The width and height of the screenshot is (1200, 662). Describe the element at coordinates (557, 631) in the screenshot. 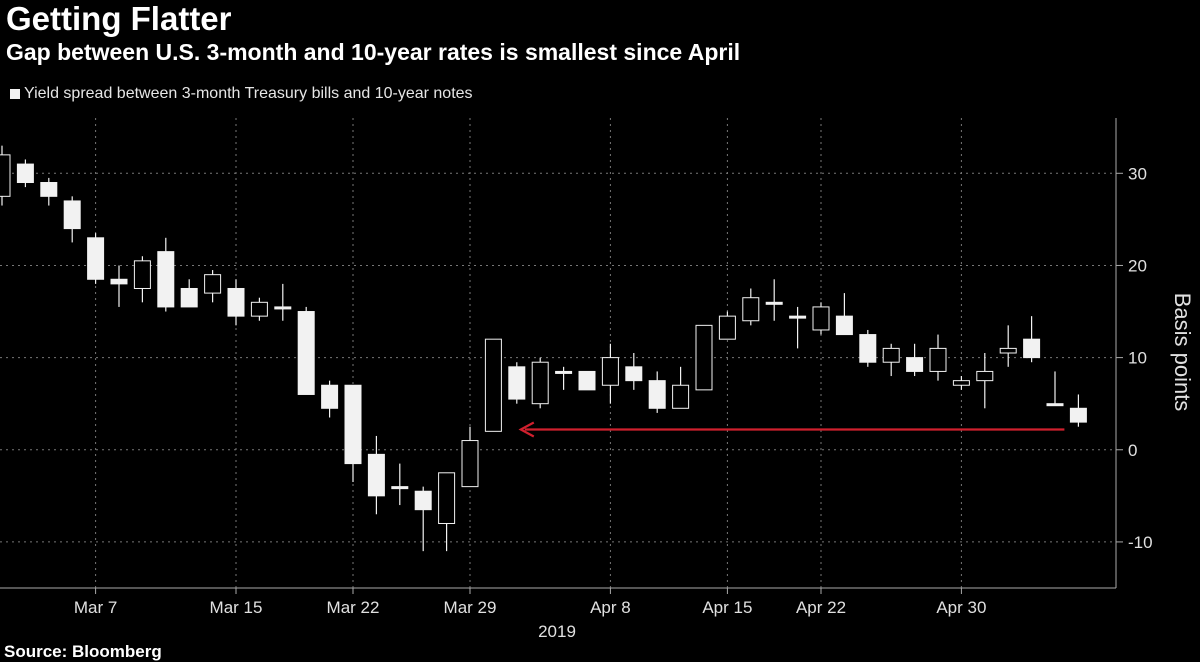

I see `year-label: 2019` at that location.